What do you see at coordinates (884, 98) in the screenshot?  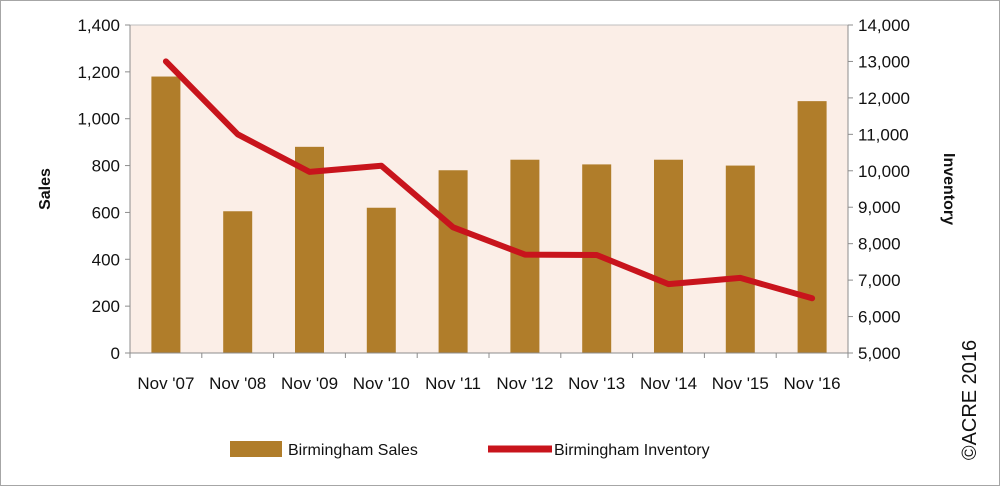 I see `y2-tick-label: 12,000` at bounding box center [884, 98].